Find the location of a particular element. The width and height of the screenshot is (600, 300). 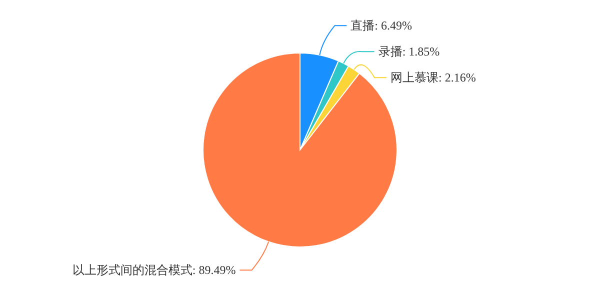

slice-label: 网上慕课 is located at coordinates (414, 77).